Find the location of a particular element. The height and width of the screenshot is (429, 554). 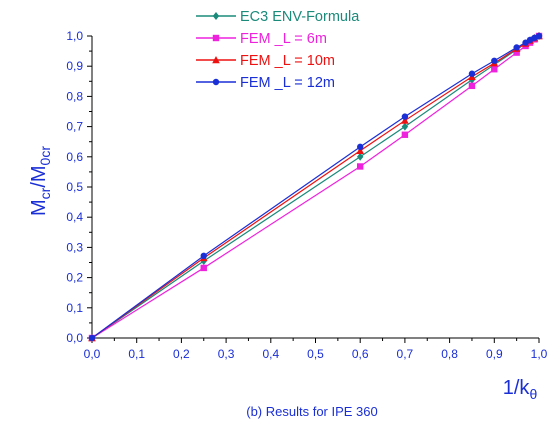

x-axis-title-main: 1/k is located at coordinates (517, 388).